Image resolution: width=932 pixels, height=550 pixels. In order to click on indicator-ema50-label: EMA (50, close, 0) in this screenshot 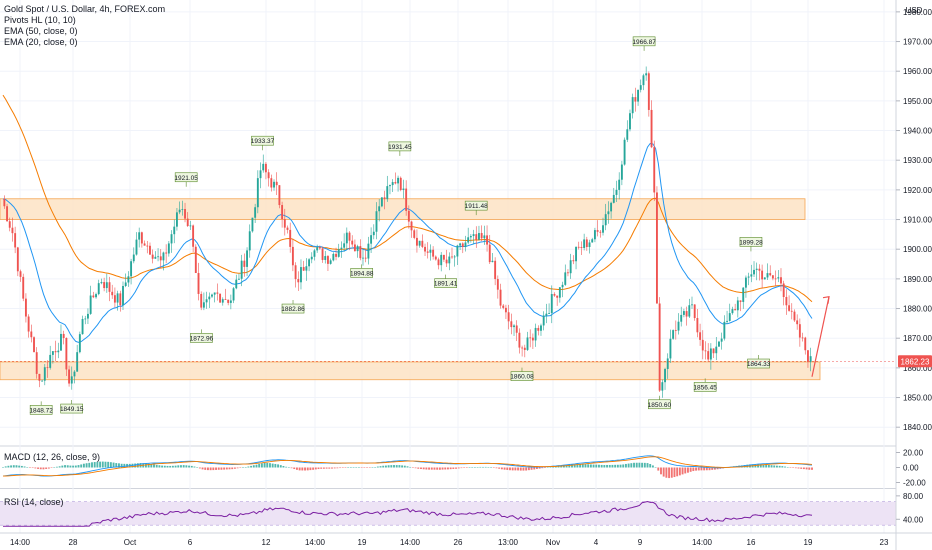, I will do `click(41, 31)`.